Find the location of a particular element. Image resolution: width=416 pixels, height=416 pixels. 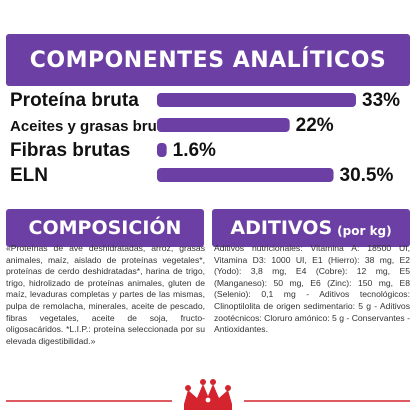

header-band: COMPONENTES ANALÍTICOS is located at coordinates (208, 60).